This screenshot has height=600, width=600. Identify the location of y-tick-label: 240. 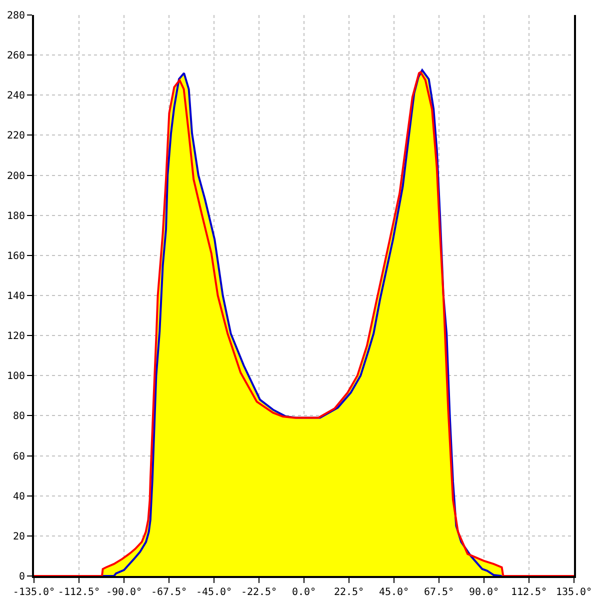
(15, 96).